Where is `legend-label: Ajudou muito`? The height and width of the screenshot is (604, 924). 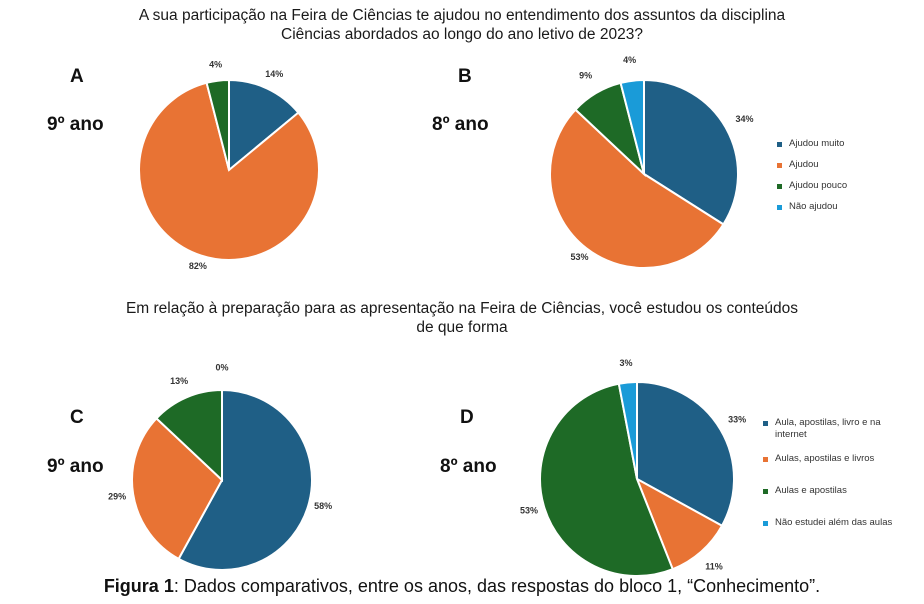
legend-label: Ajudou muito is located at coordinates (817, 143).